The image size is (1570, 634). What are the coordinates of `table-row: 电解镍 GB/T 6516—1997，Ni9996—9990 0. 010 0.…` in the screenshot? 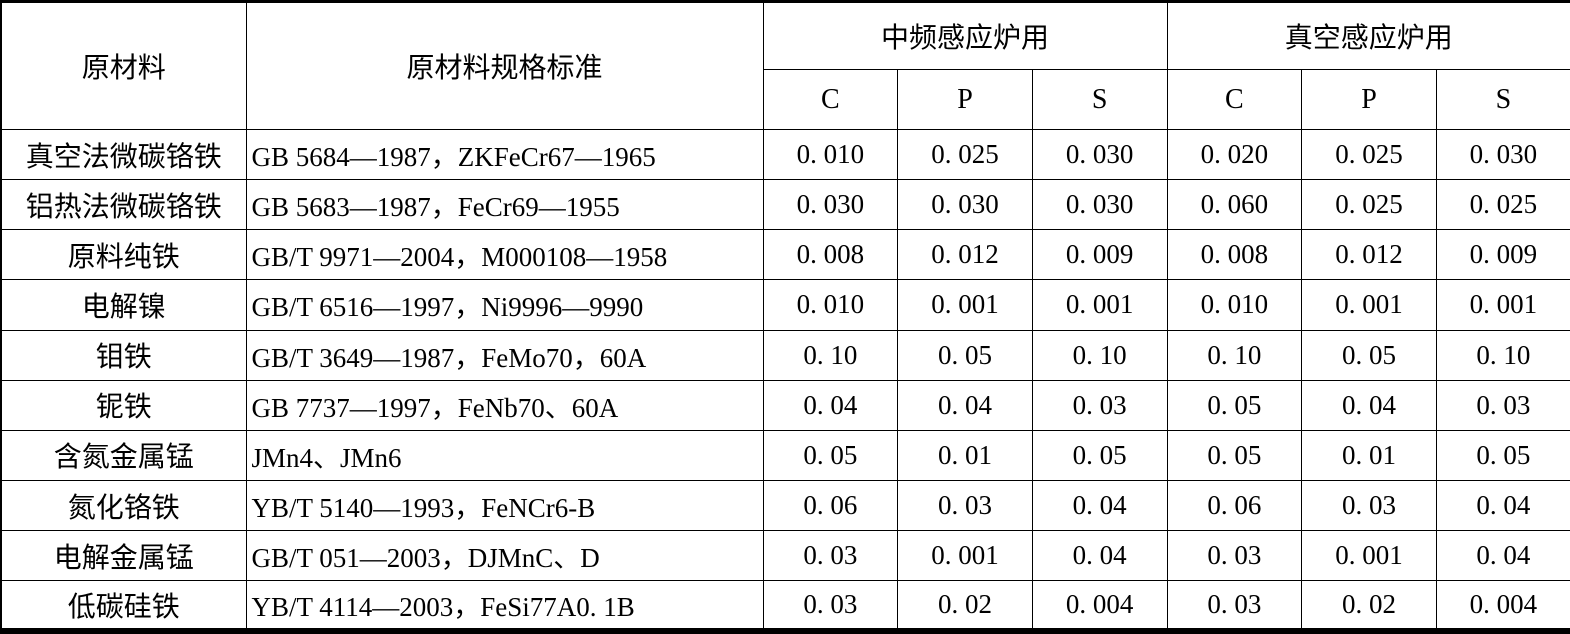 It's located at (785, 305).